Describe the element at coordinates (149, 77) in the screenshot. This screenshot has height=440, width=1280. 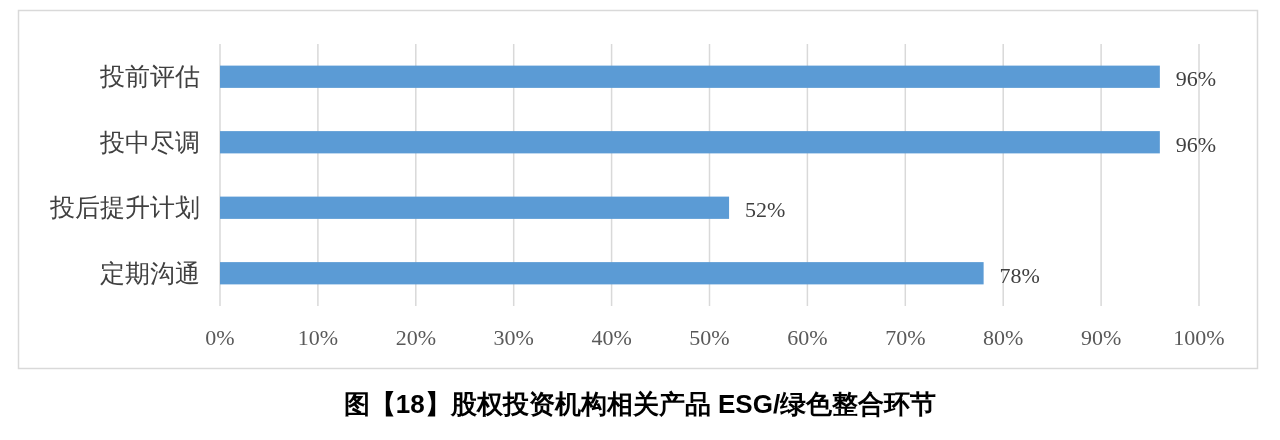
I see `y-tick-label: 投前评估` at that location.